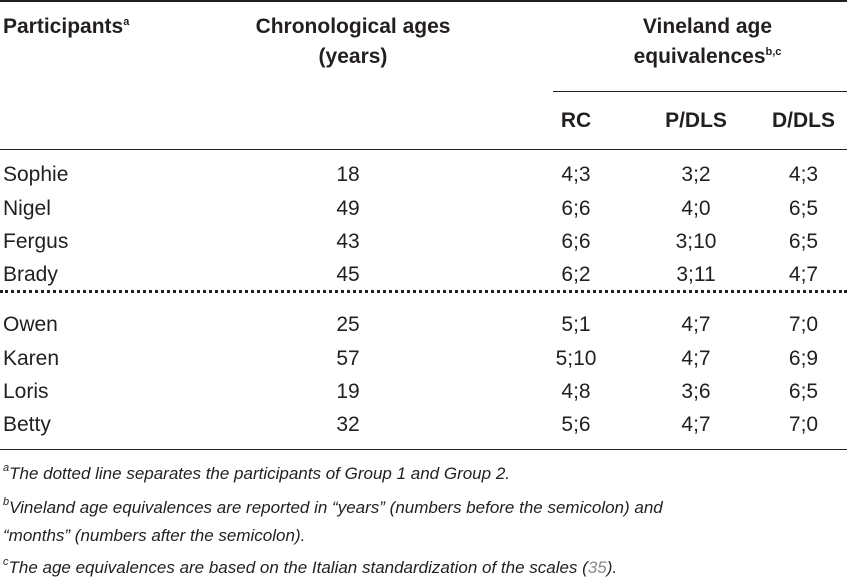 This screenshot has height=584, width=847. What do you see at coordinates (803, 324) in the screenshot?
I see `row-5-ddls: 7;0` at bounding box center [803, 324].